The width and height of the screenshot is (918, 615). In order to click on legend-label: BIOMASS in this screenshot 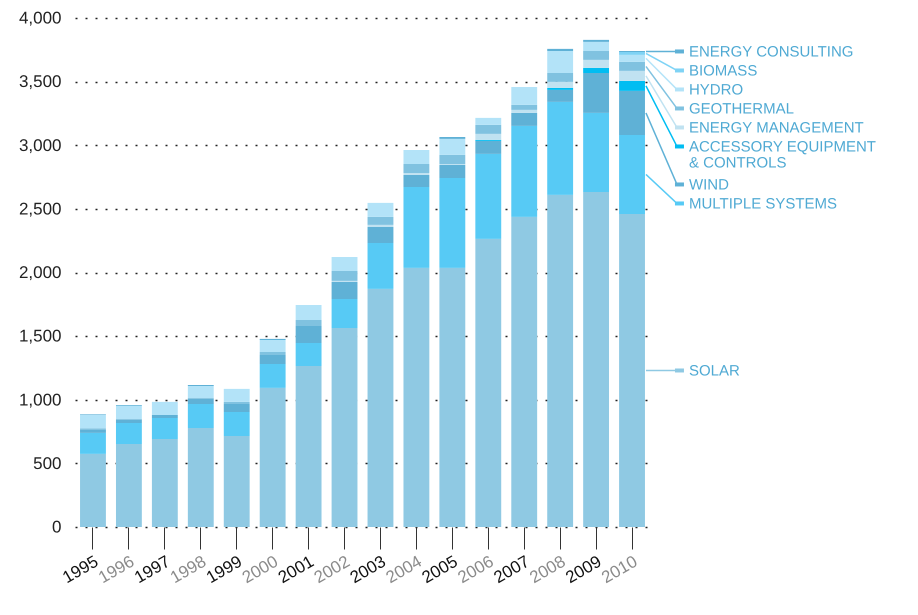, I will do `click(723, 71)`.